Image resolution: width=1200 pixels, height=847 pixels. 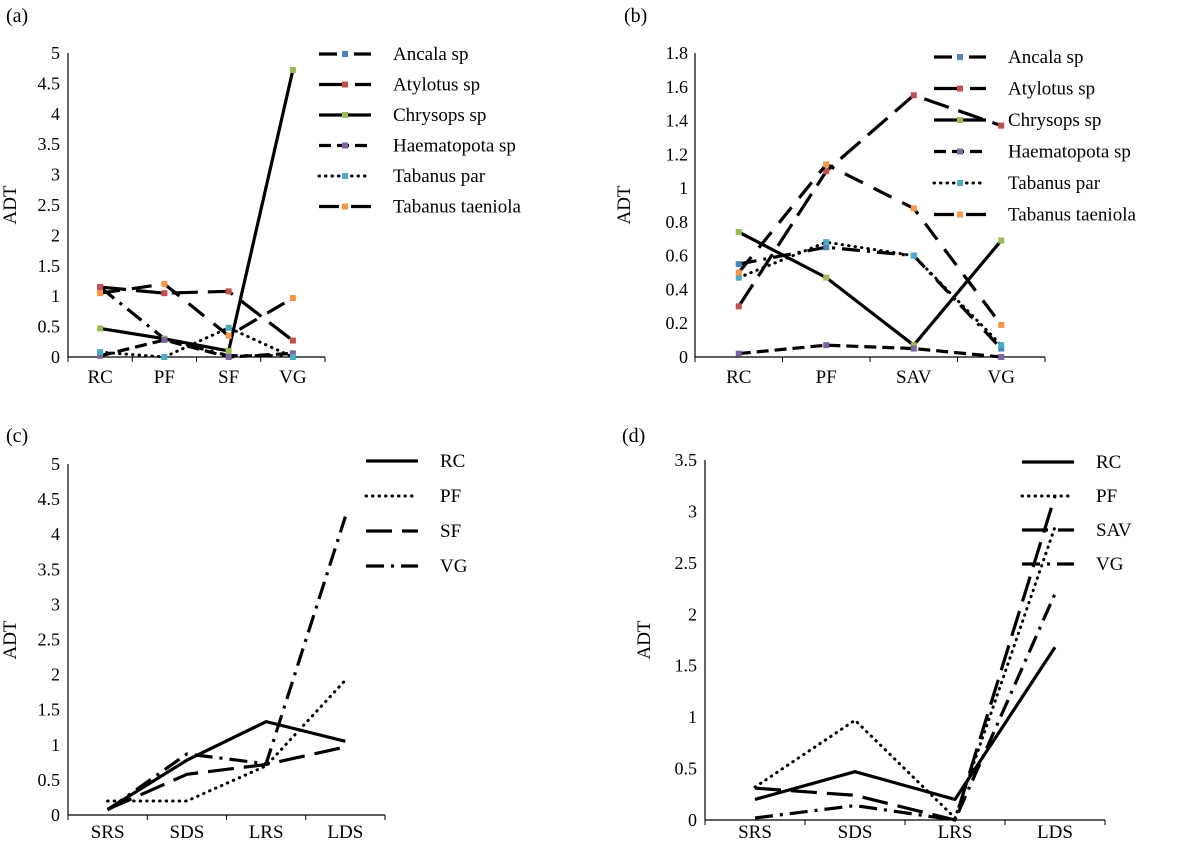 I want to click on series-line-sf, so click(x=226, y=778).